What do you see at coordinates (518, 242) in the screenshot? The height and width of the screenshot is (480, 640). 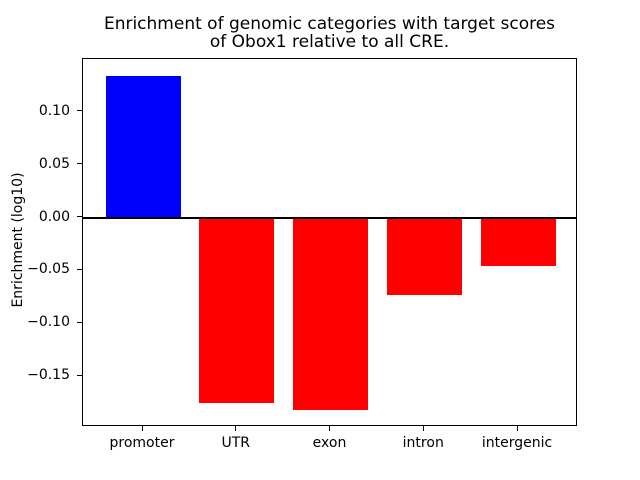 I see `bar-intergenic` at bounding box center [518, 242].